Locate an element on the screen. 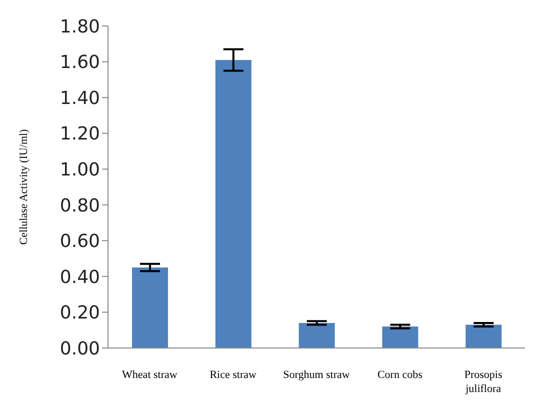 The height and width of the screenshot is (417, 543). y-tick-label: 1.20 is located at coordinates (80, 134).